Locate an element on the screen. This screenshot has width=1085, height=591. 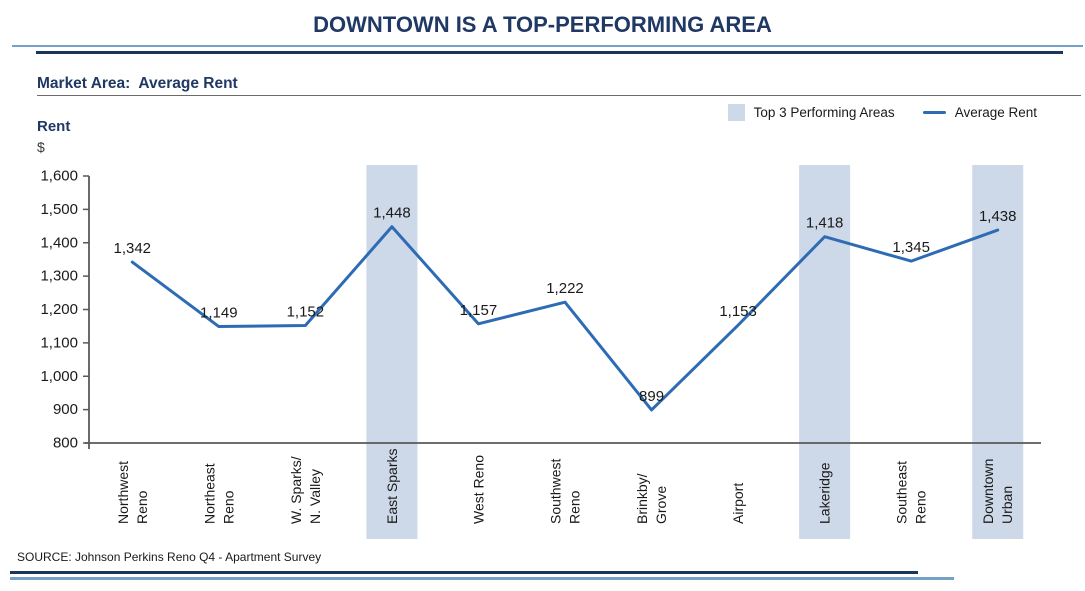
x-category-label: Urban is located at coordinates (1007, 505).